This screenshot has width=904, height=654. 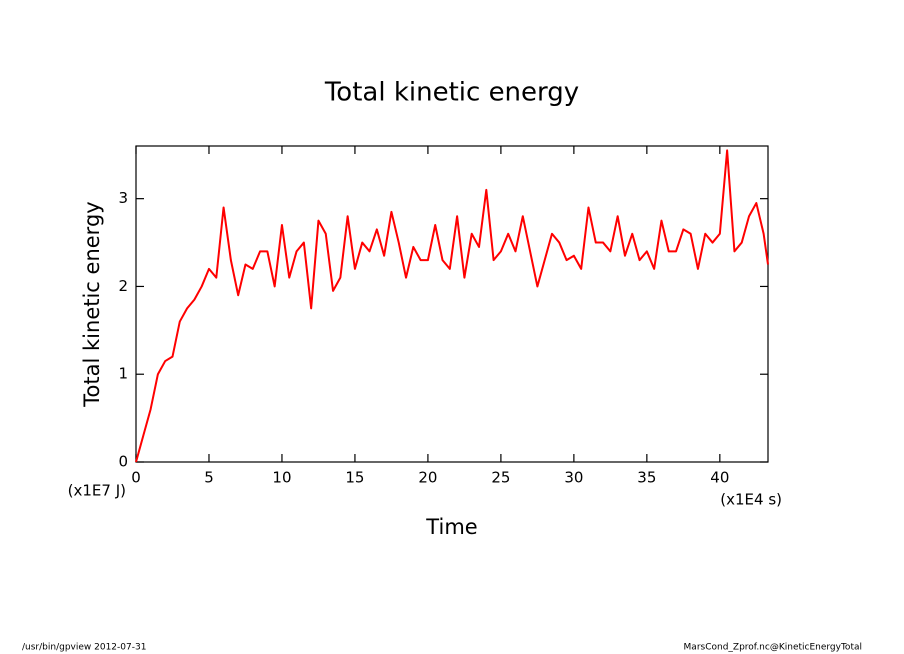 What do you see at coordinates (451, 93) in the screenshot?
I see `chart-title: Total kinetic energy` at bounding box center [451, 93].